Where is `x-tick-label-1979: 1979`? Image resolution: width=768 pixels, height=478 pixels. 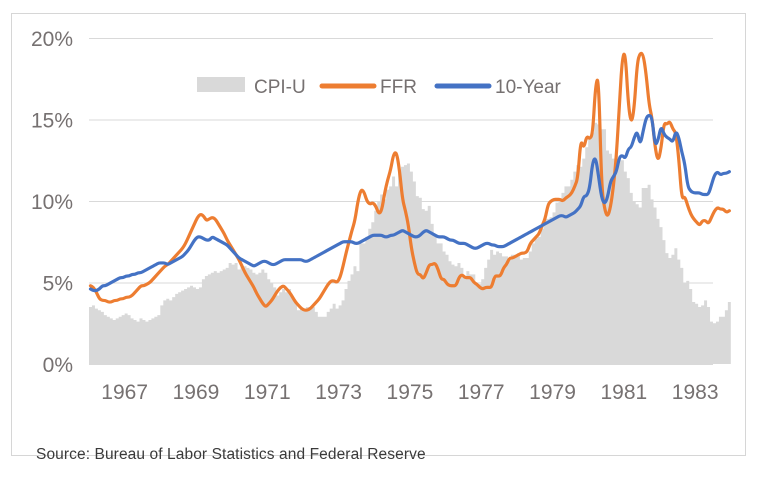
x-tick-label-1979: 1979 is located at coordinates (552, 392).